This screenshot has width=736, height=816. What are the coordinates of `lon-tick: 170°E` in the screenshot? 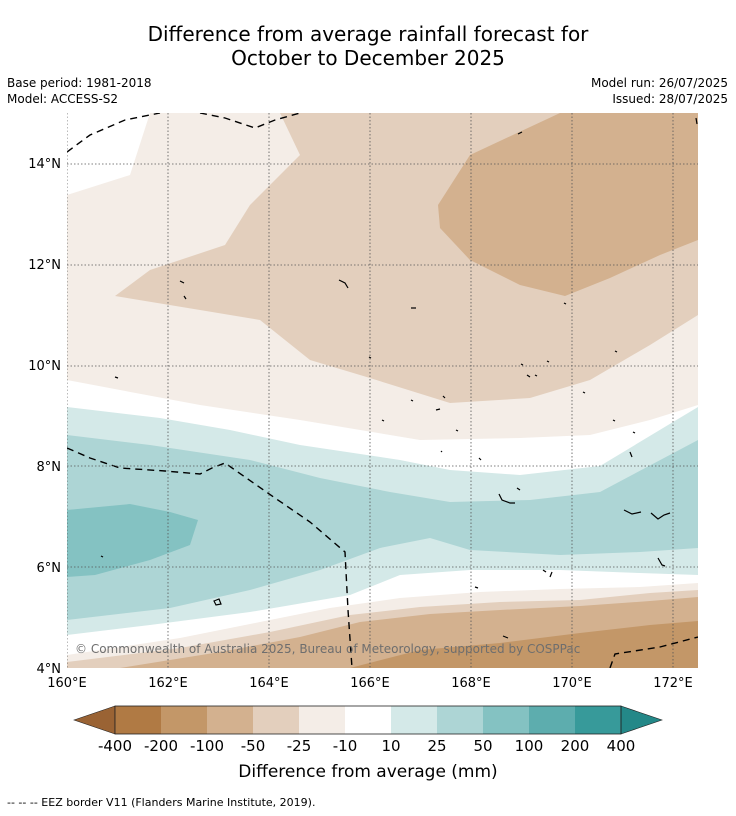 It's located at (572, 683).